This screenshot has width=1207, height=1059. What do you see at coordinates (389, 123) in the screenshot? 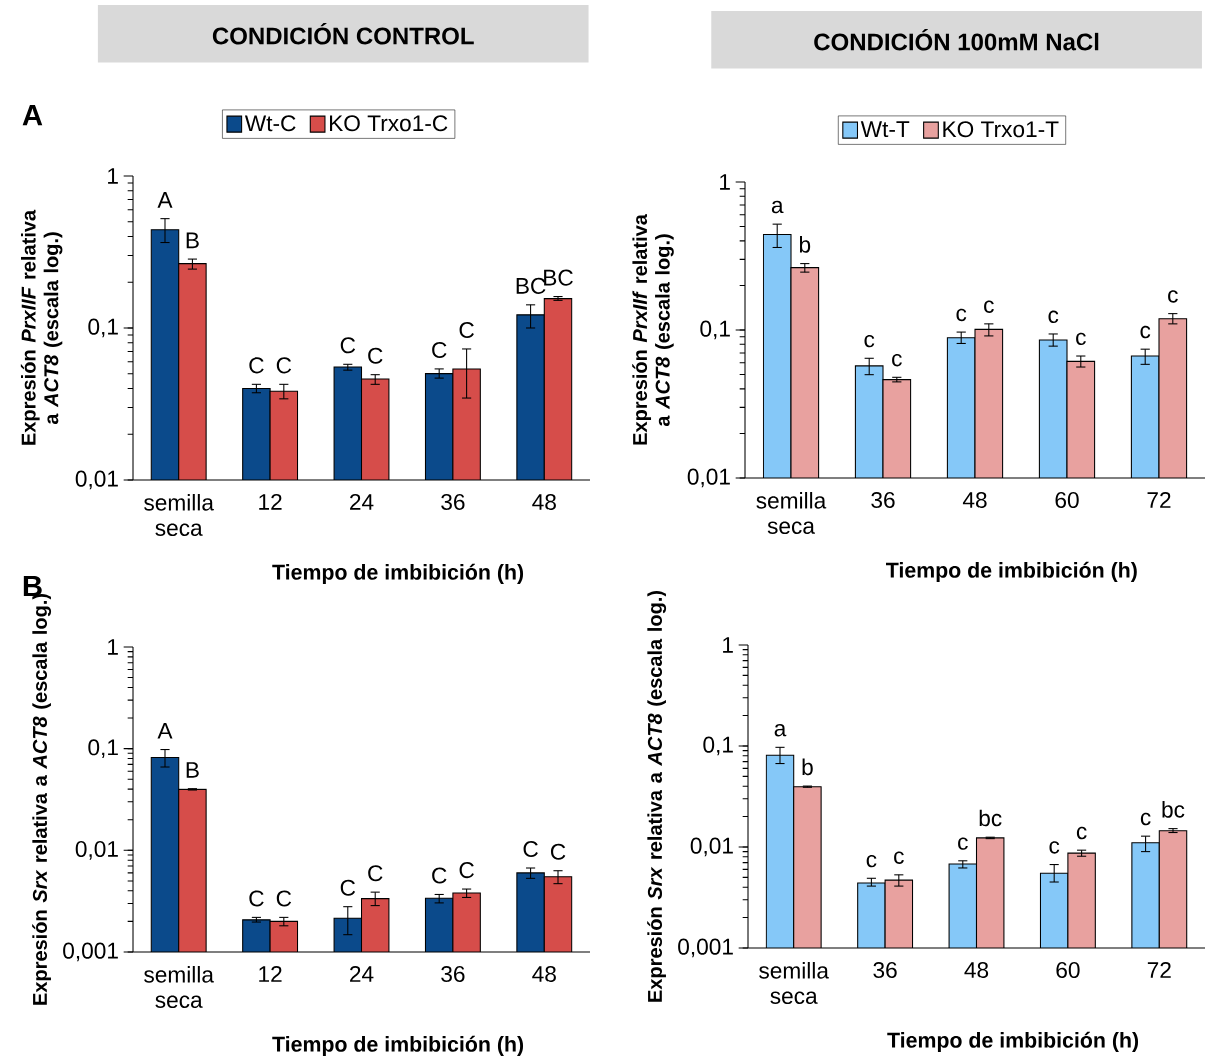
I see `legend-label: KO Trxo1-C` at bounding box center [389, 123].